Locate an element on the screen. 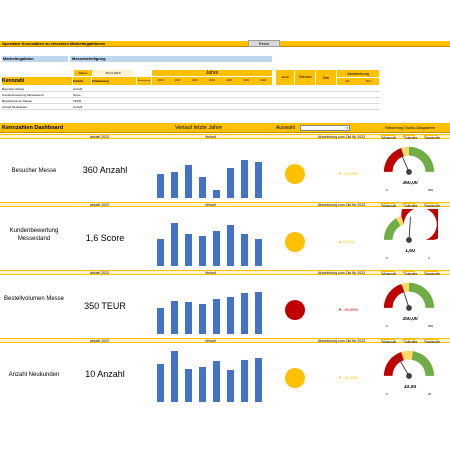 The width and height of the screenshot is (450, 450). kpi-name: Besucher Messe is located at coordinates (34, 171).